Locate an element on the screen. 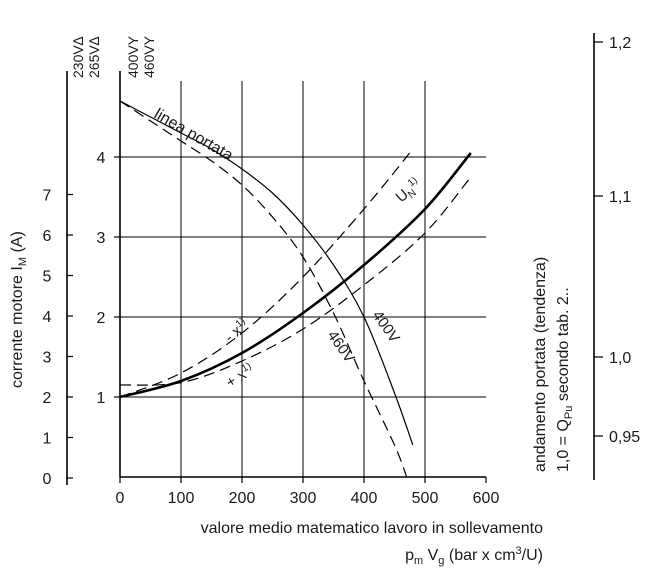 This screenshot has height=575, width=656. inner-y-tick-label: 1 is located at coordinates (101, 398).